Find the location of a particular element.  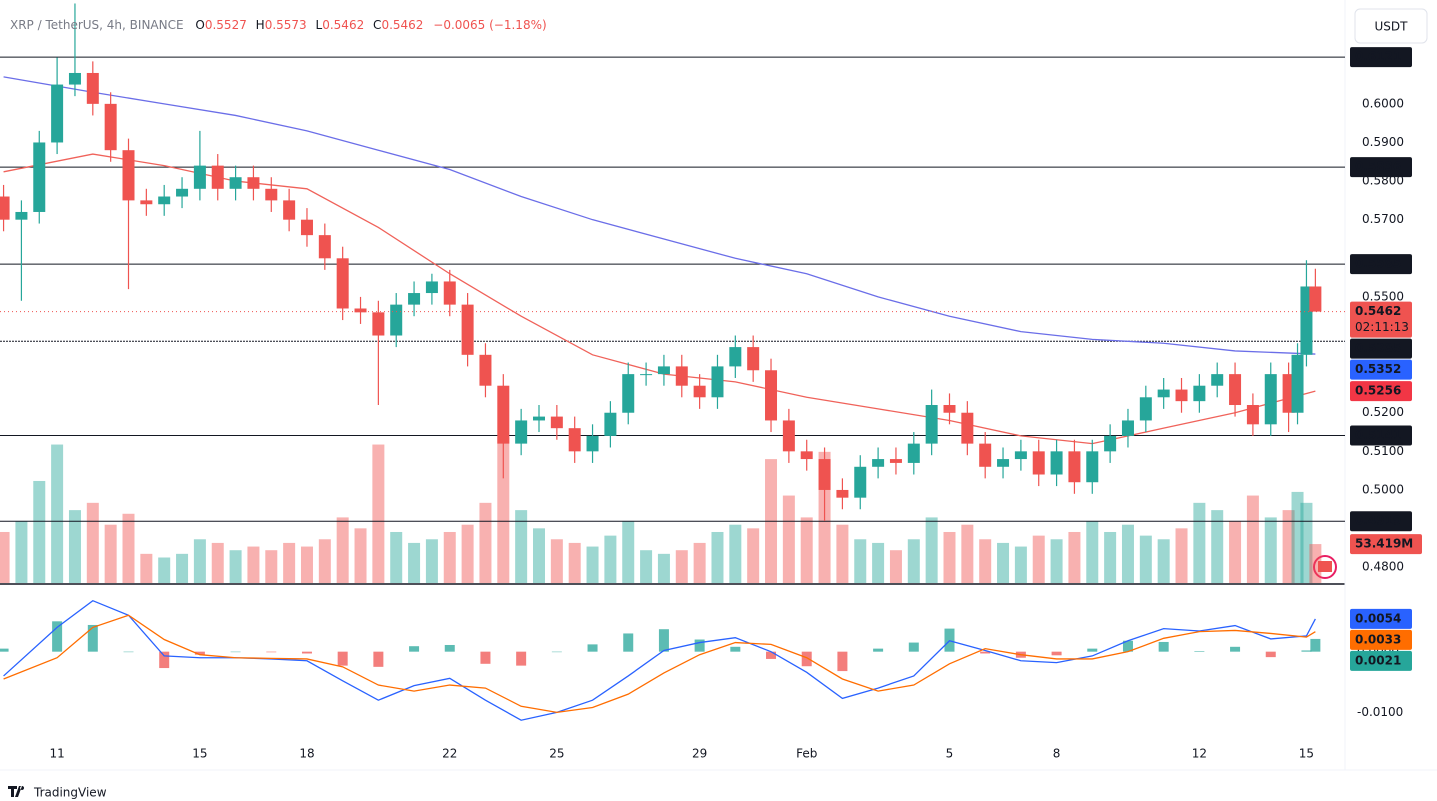

currency-button-box is located at coordinates (1391, 26).